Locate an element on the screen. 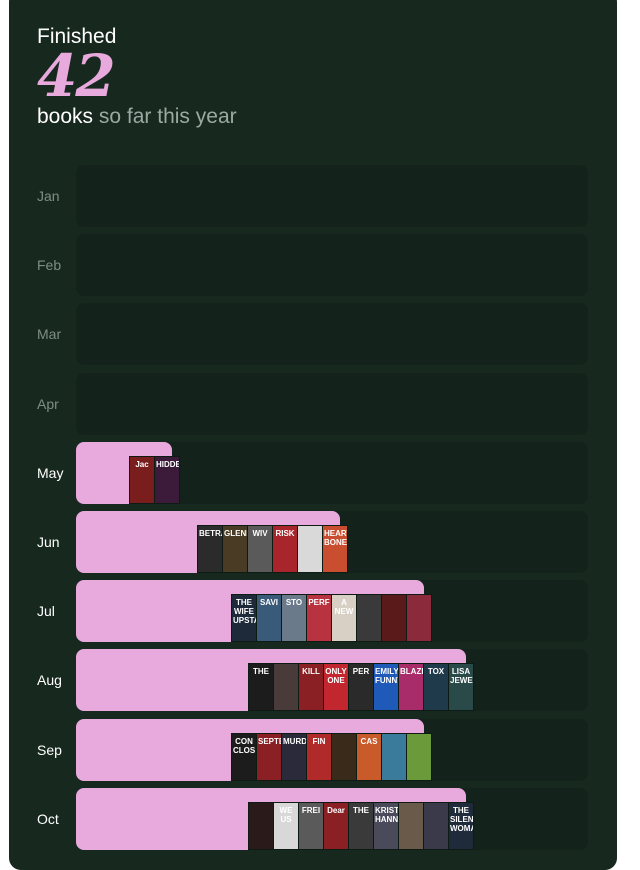 The height and width of the screenshot is (870, 640). books-count: 42 is located at coordinates (76, 76).